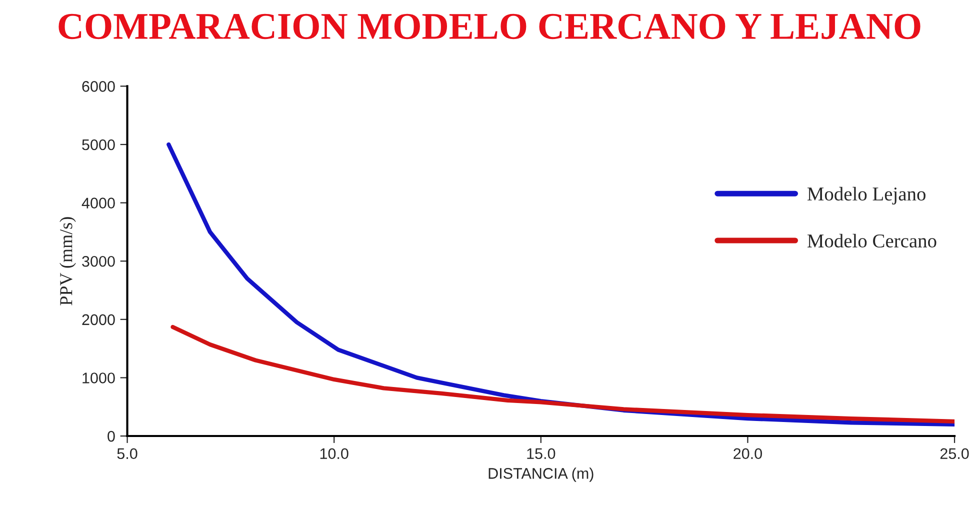 This screenshot has height=507, width=979. Describe the element at coordinates (98, 261) in the screenshot. I see `y-tick-label: 3000` at that location.